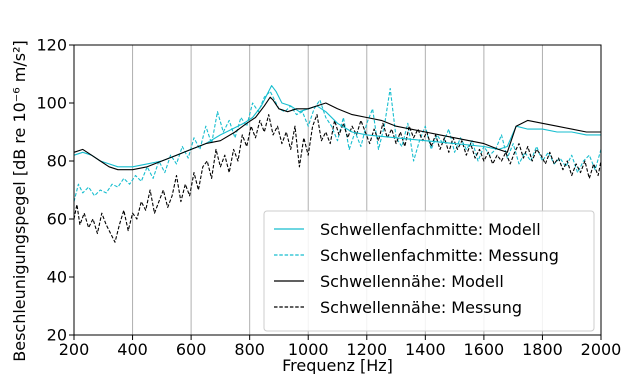 This screenshot has height=374, width=638. What do you see at coordinates (366, 349) in the screenshot?
I see `x-tick-label: 1200` at bounding box center [366, 349].